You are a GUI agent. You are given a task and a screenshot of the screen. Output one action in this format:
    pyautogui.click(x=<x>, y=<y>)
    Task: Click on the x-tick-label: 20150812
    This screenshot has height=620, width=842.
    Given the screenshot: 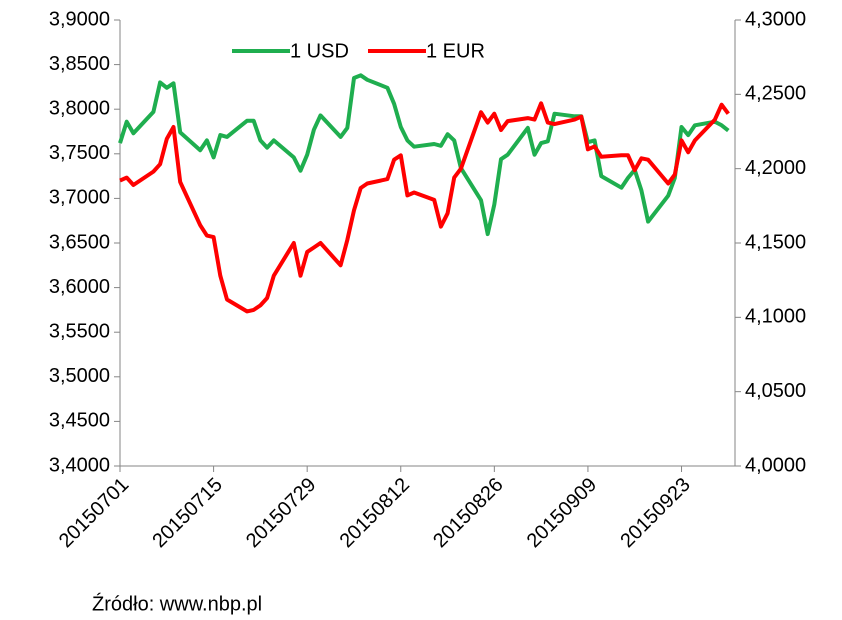 What is the action you would take?
    pyautogui.click(x=375, y=513)
    